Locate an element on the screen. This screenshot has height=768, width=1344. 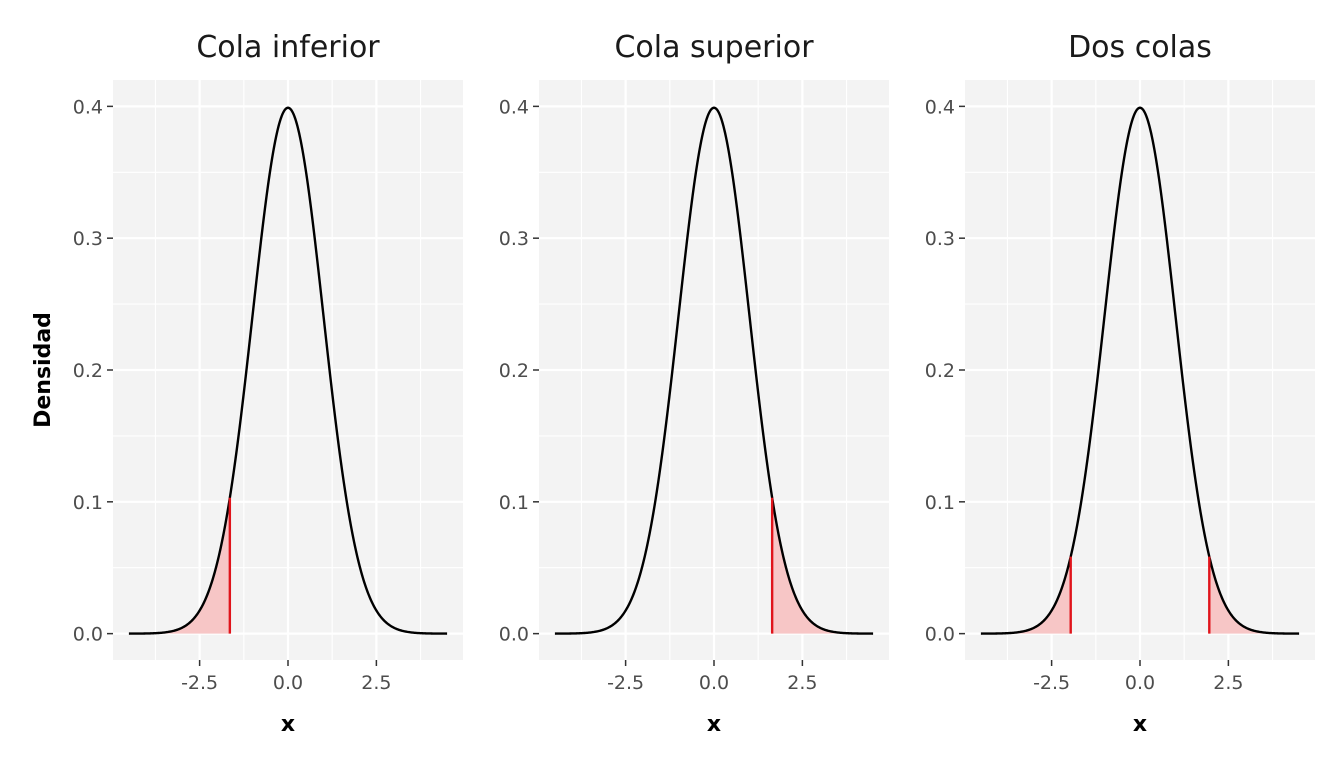
panel-3-y-tick-label: 0.0 is located at coordinates (940, 635).